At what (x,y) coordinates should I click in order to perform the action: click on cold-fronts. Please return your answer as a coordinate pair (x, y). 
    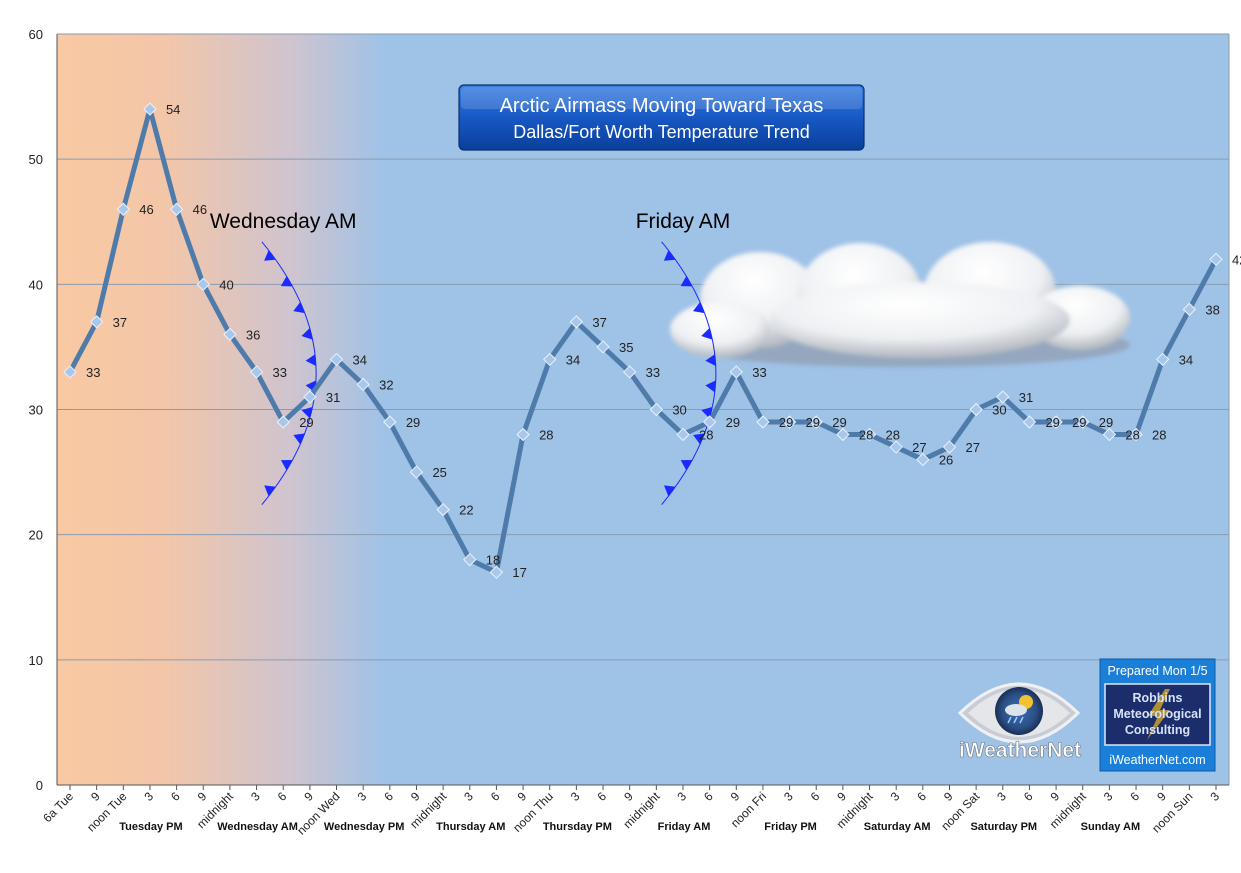
    Looking at the image, I should click on (489, 373).